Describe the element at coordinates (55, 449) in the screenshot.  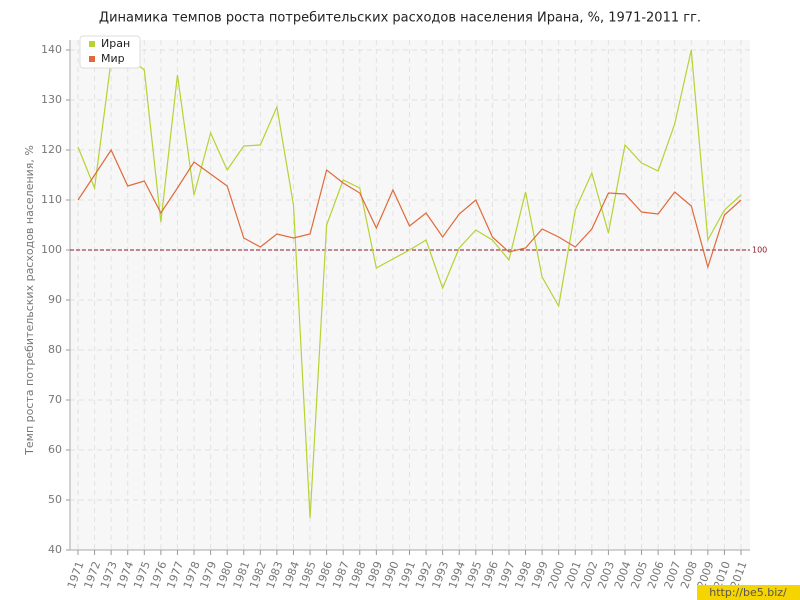
I see `y-tick-label: 60` at that location.